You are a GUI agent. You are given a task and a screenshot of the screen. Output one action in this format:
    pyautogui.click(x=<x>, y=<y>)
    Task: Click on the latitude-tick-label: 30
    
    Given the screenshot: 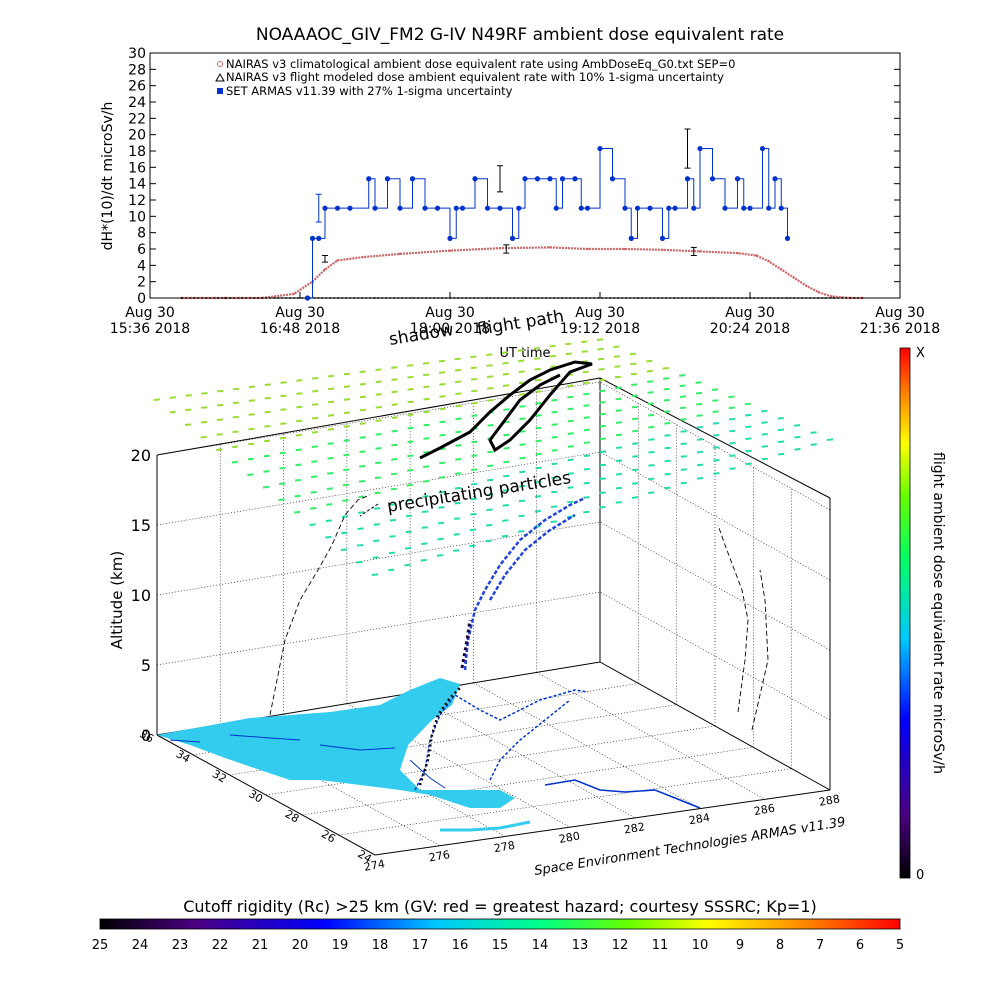 What is the action you would take?
    pyautogui.click(x=255, y=796)
    